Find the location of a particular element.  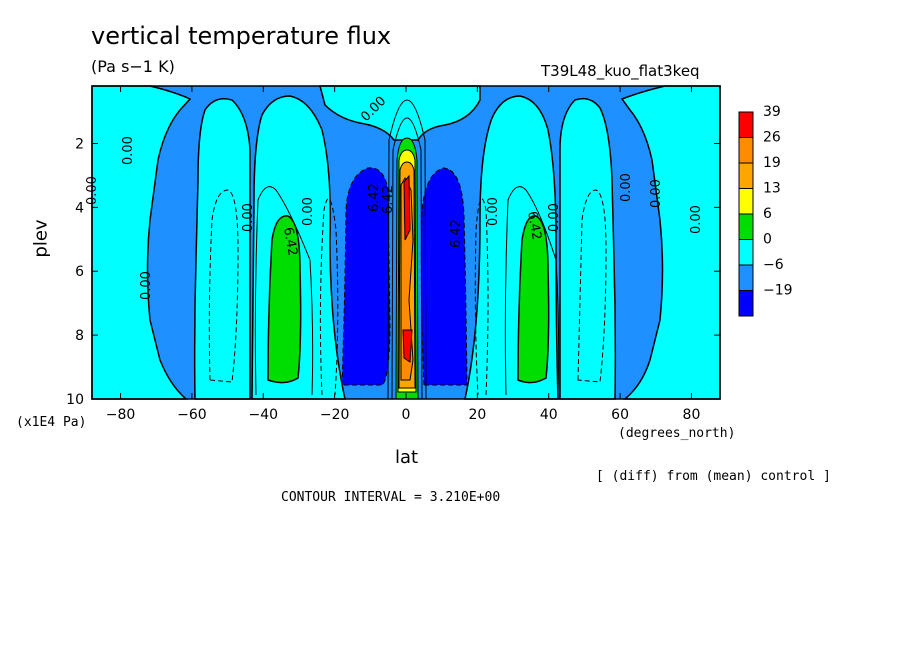

legend-label: 0 is located at coordinates (767, 240).